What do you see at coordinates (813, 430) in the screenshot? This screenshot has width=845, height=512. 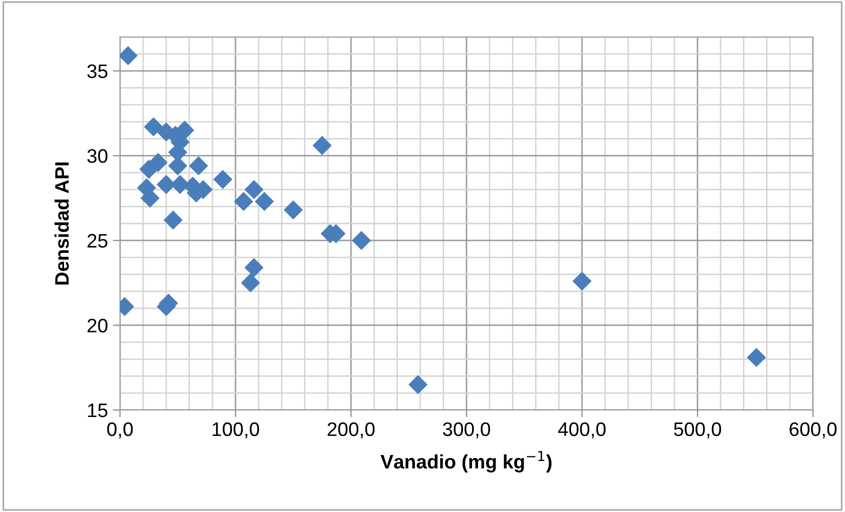 I see `x-tick-label: 600,0` at bounding box center [813, 430].